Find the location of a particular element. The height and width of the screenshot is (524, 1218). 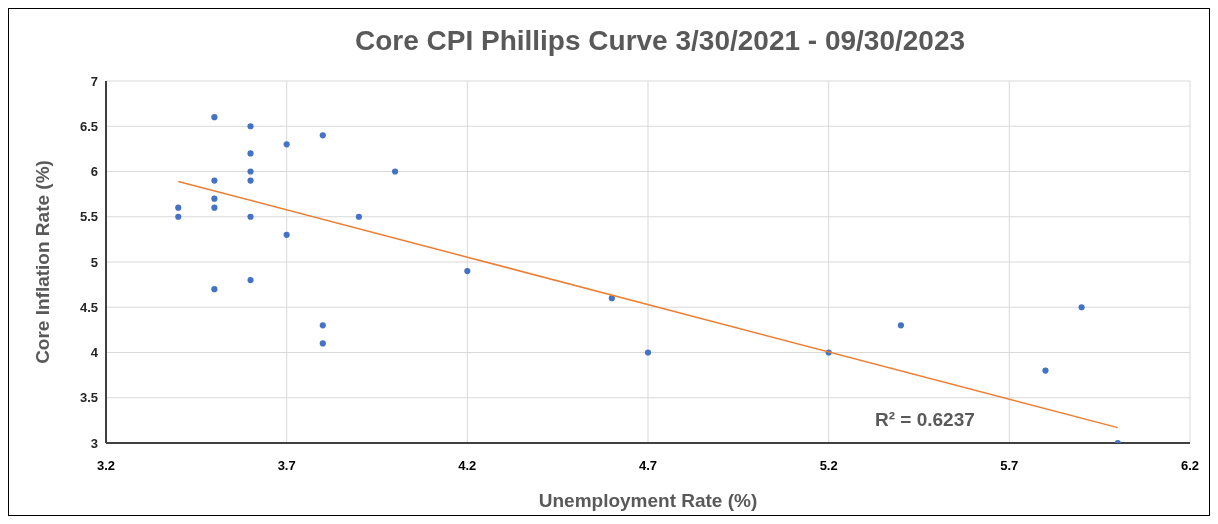

annotation: R² = 0.6237 is located at coordinates (925, 420).